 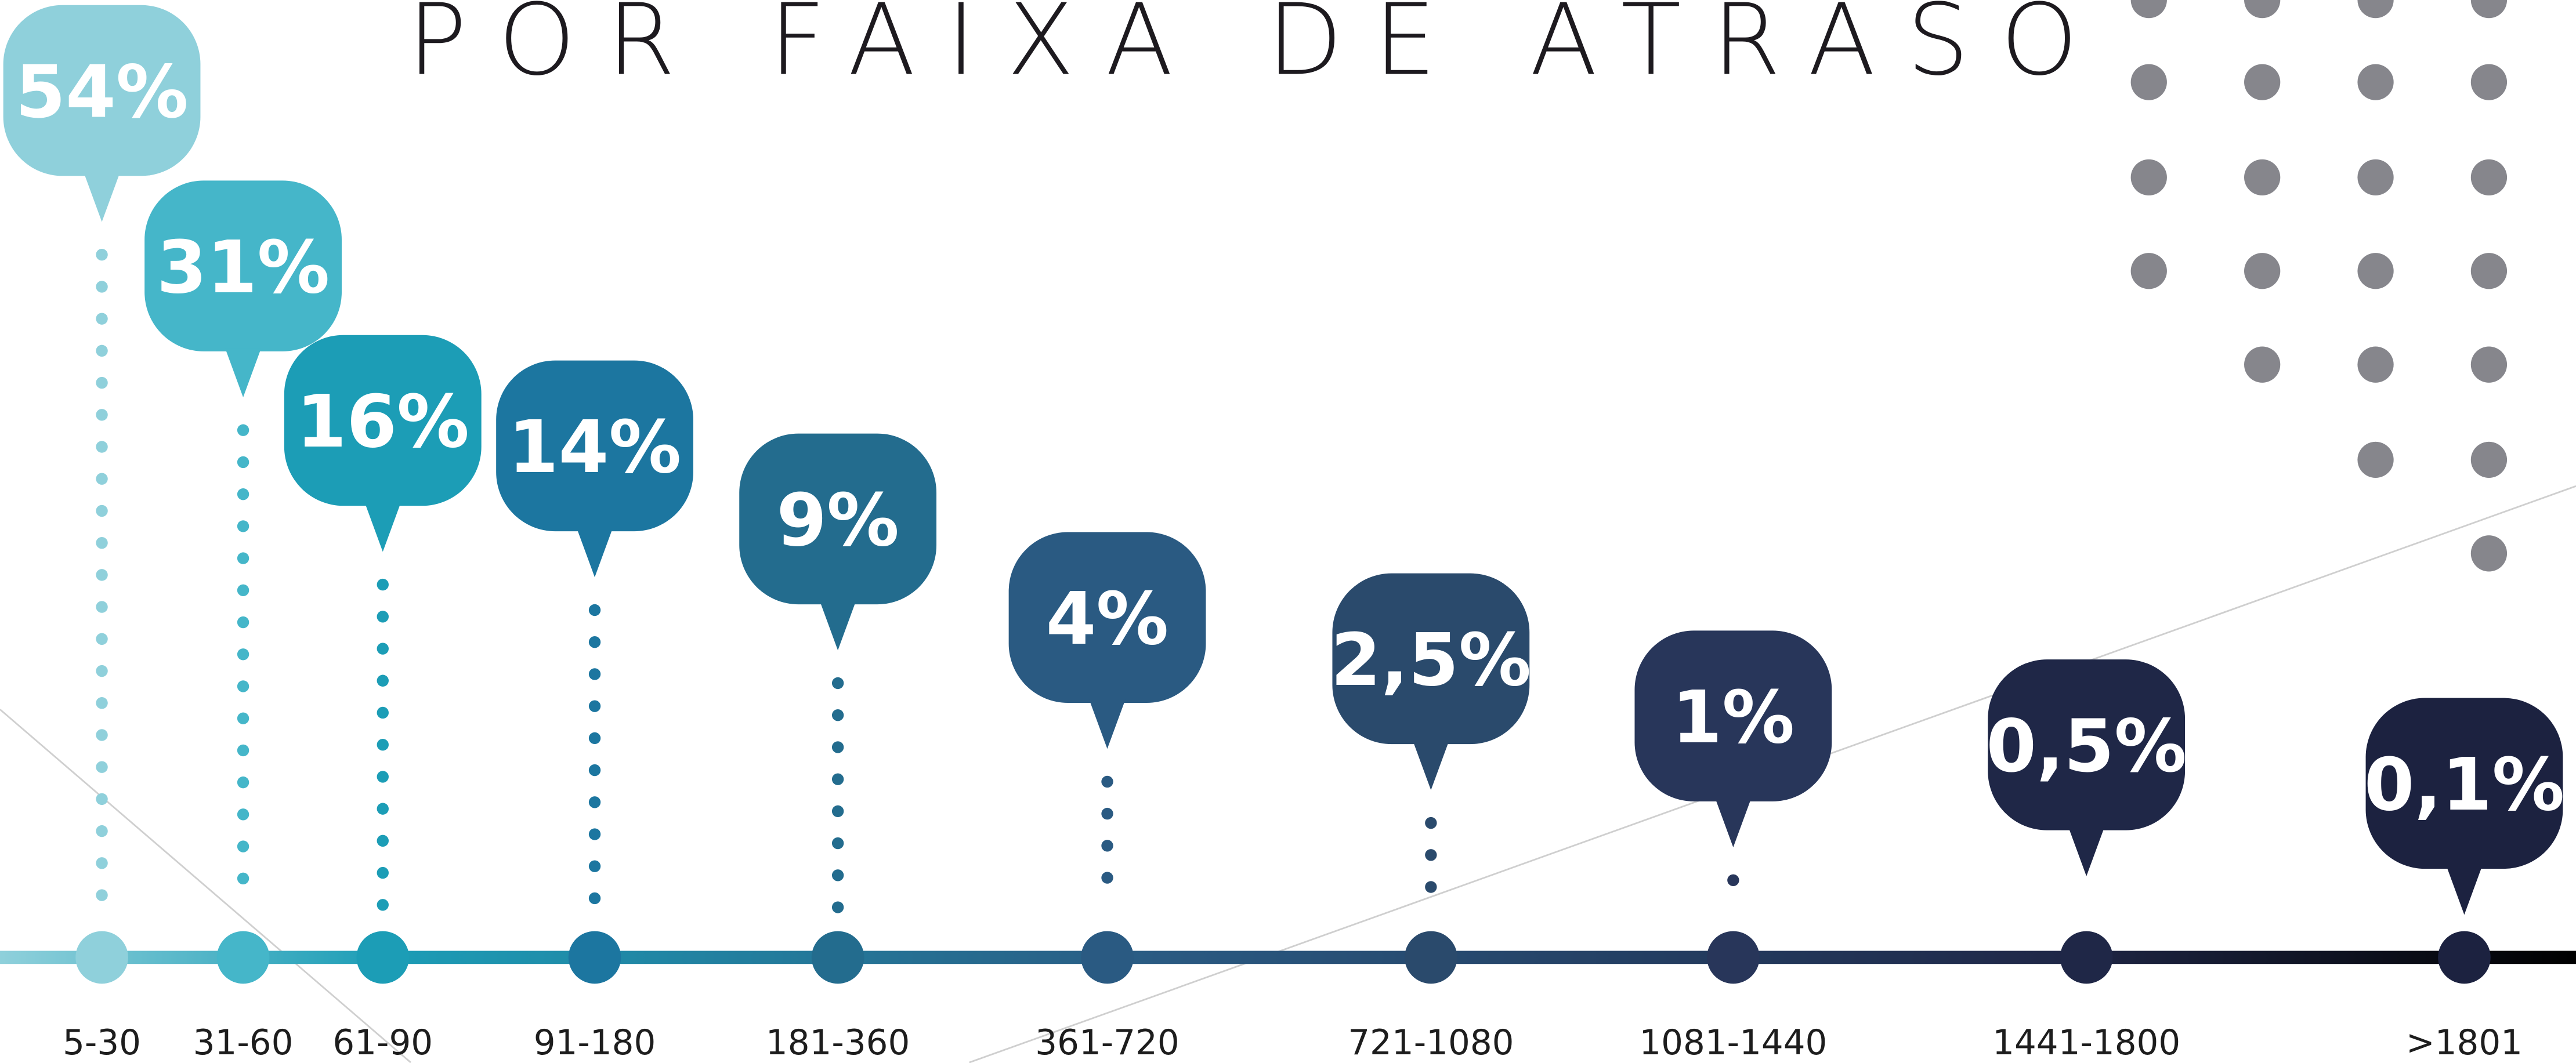 I want to click on bubble: 54%, so click(x=102, y=113).